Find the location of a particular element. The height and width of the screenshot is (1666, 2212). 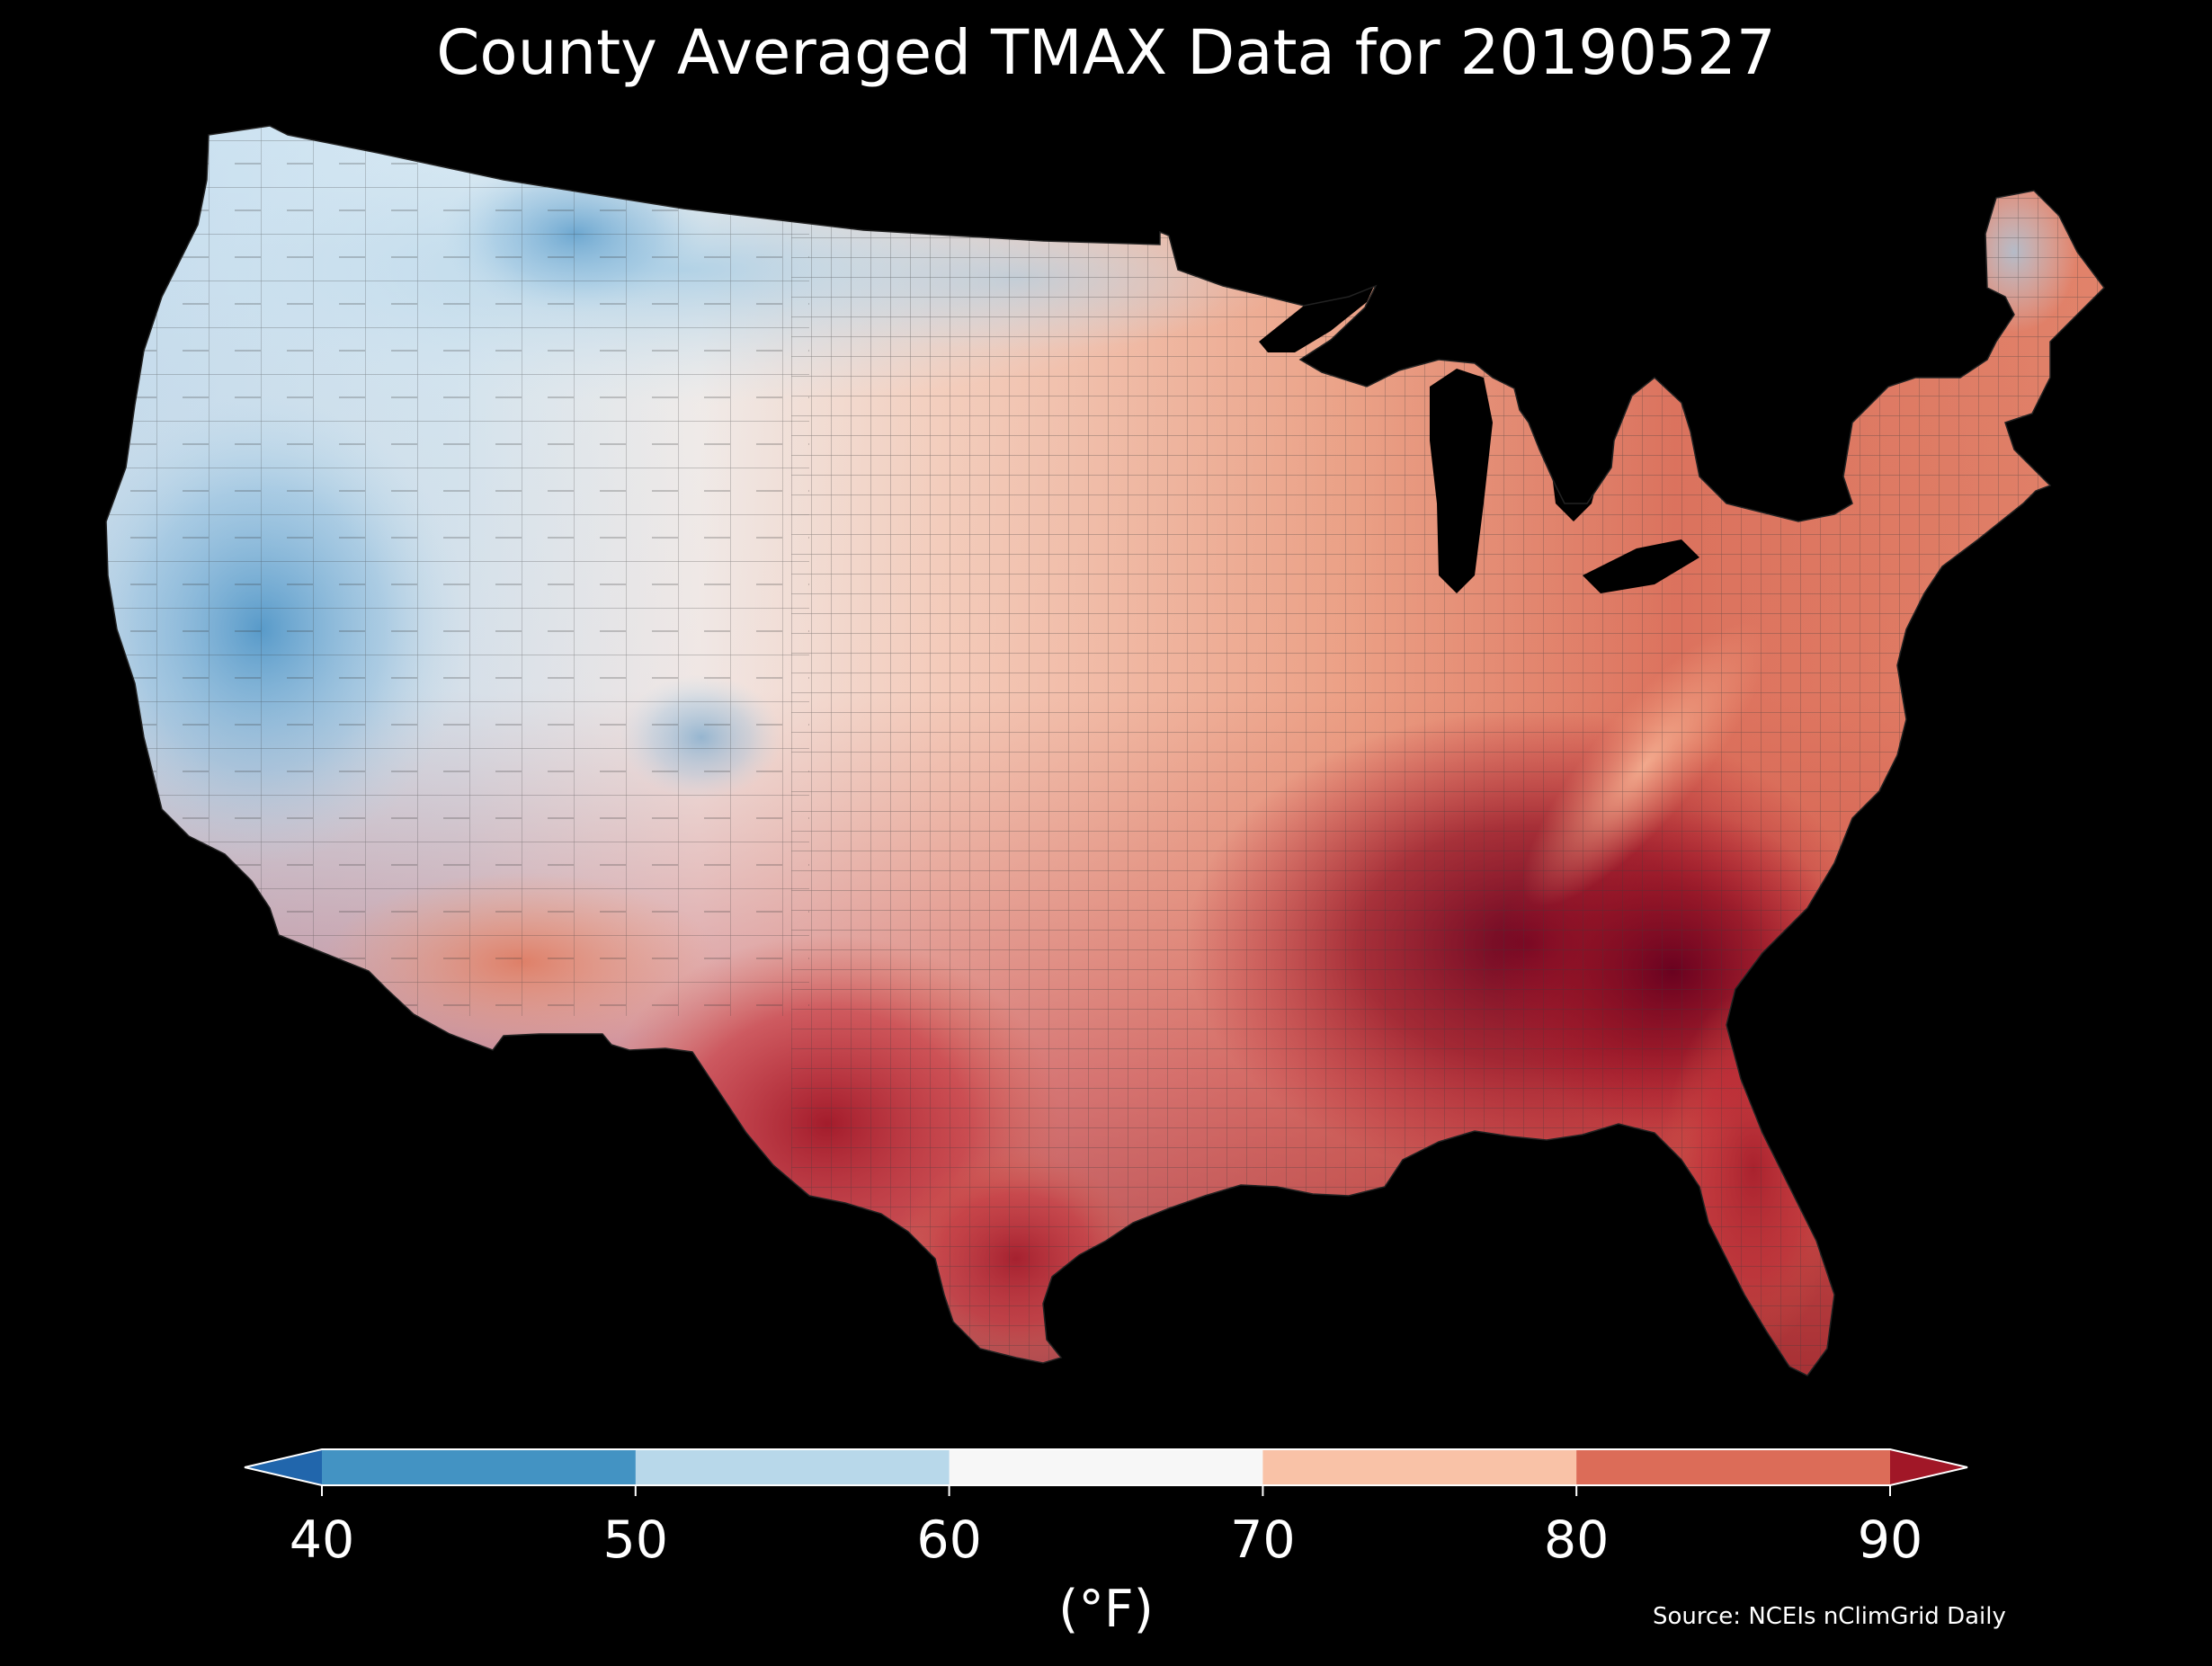

source-note: Source: NCEIs nClimGrid Daily is located at coordinates (1829, 1617).